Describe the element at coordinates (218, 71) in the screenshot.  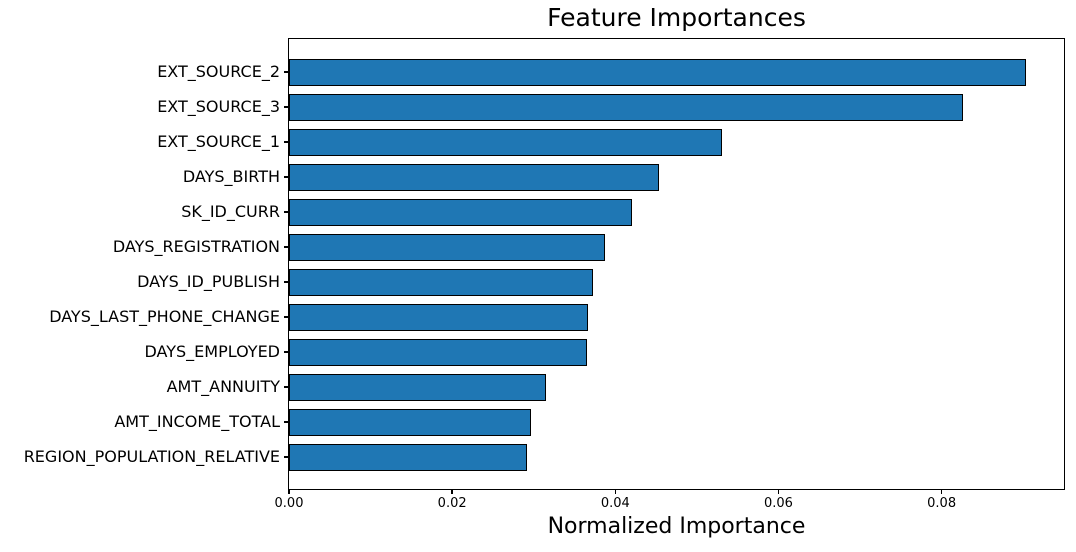
I see `y-tick-label: EXT_SOURCE_2` at that location.